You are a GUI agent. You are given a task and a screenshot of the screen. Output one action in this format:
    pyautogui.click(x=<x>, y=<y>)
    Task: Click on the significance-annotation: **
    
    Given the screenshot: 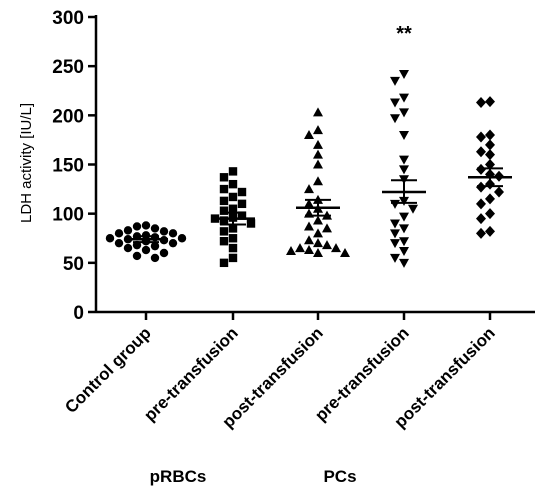 What is the action you would take?
    pyautogui.click(x=404, y=34)
    